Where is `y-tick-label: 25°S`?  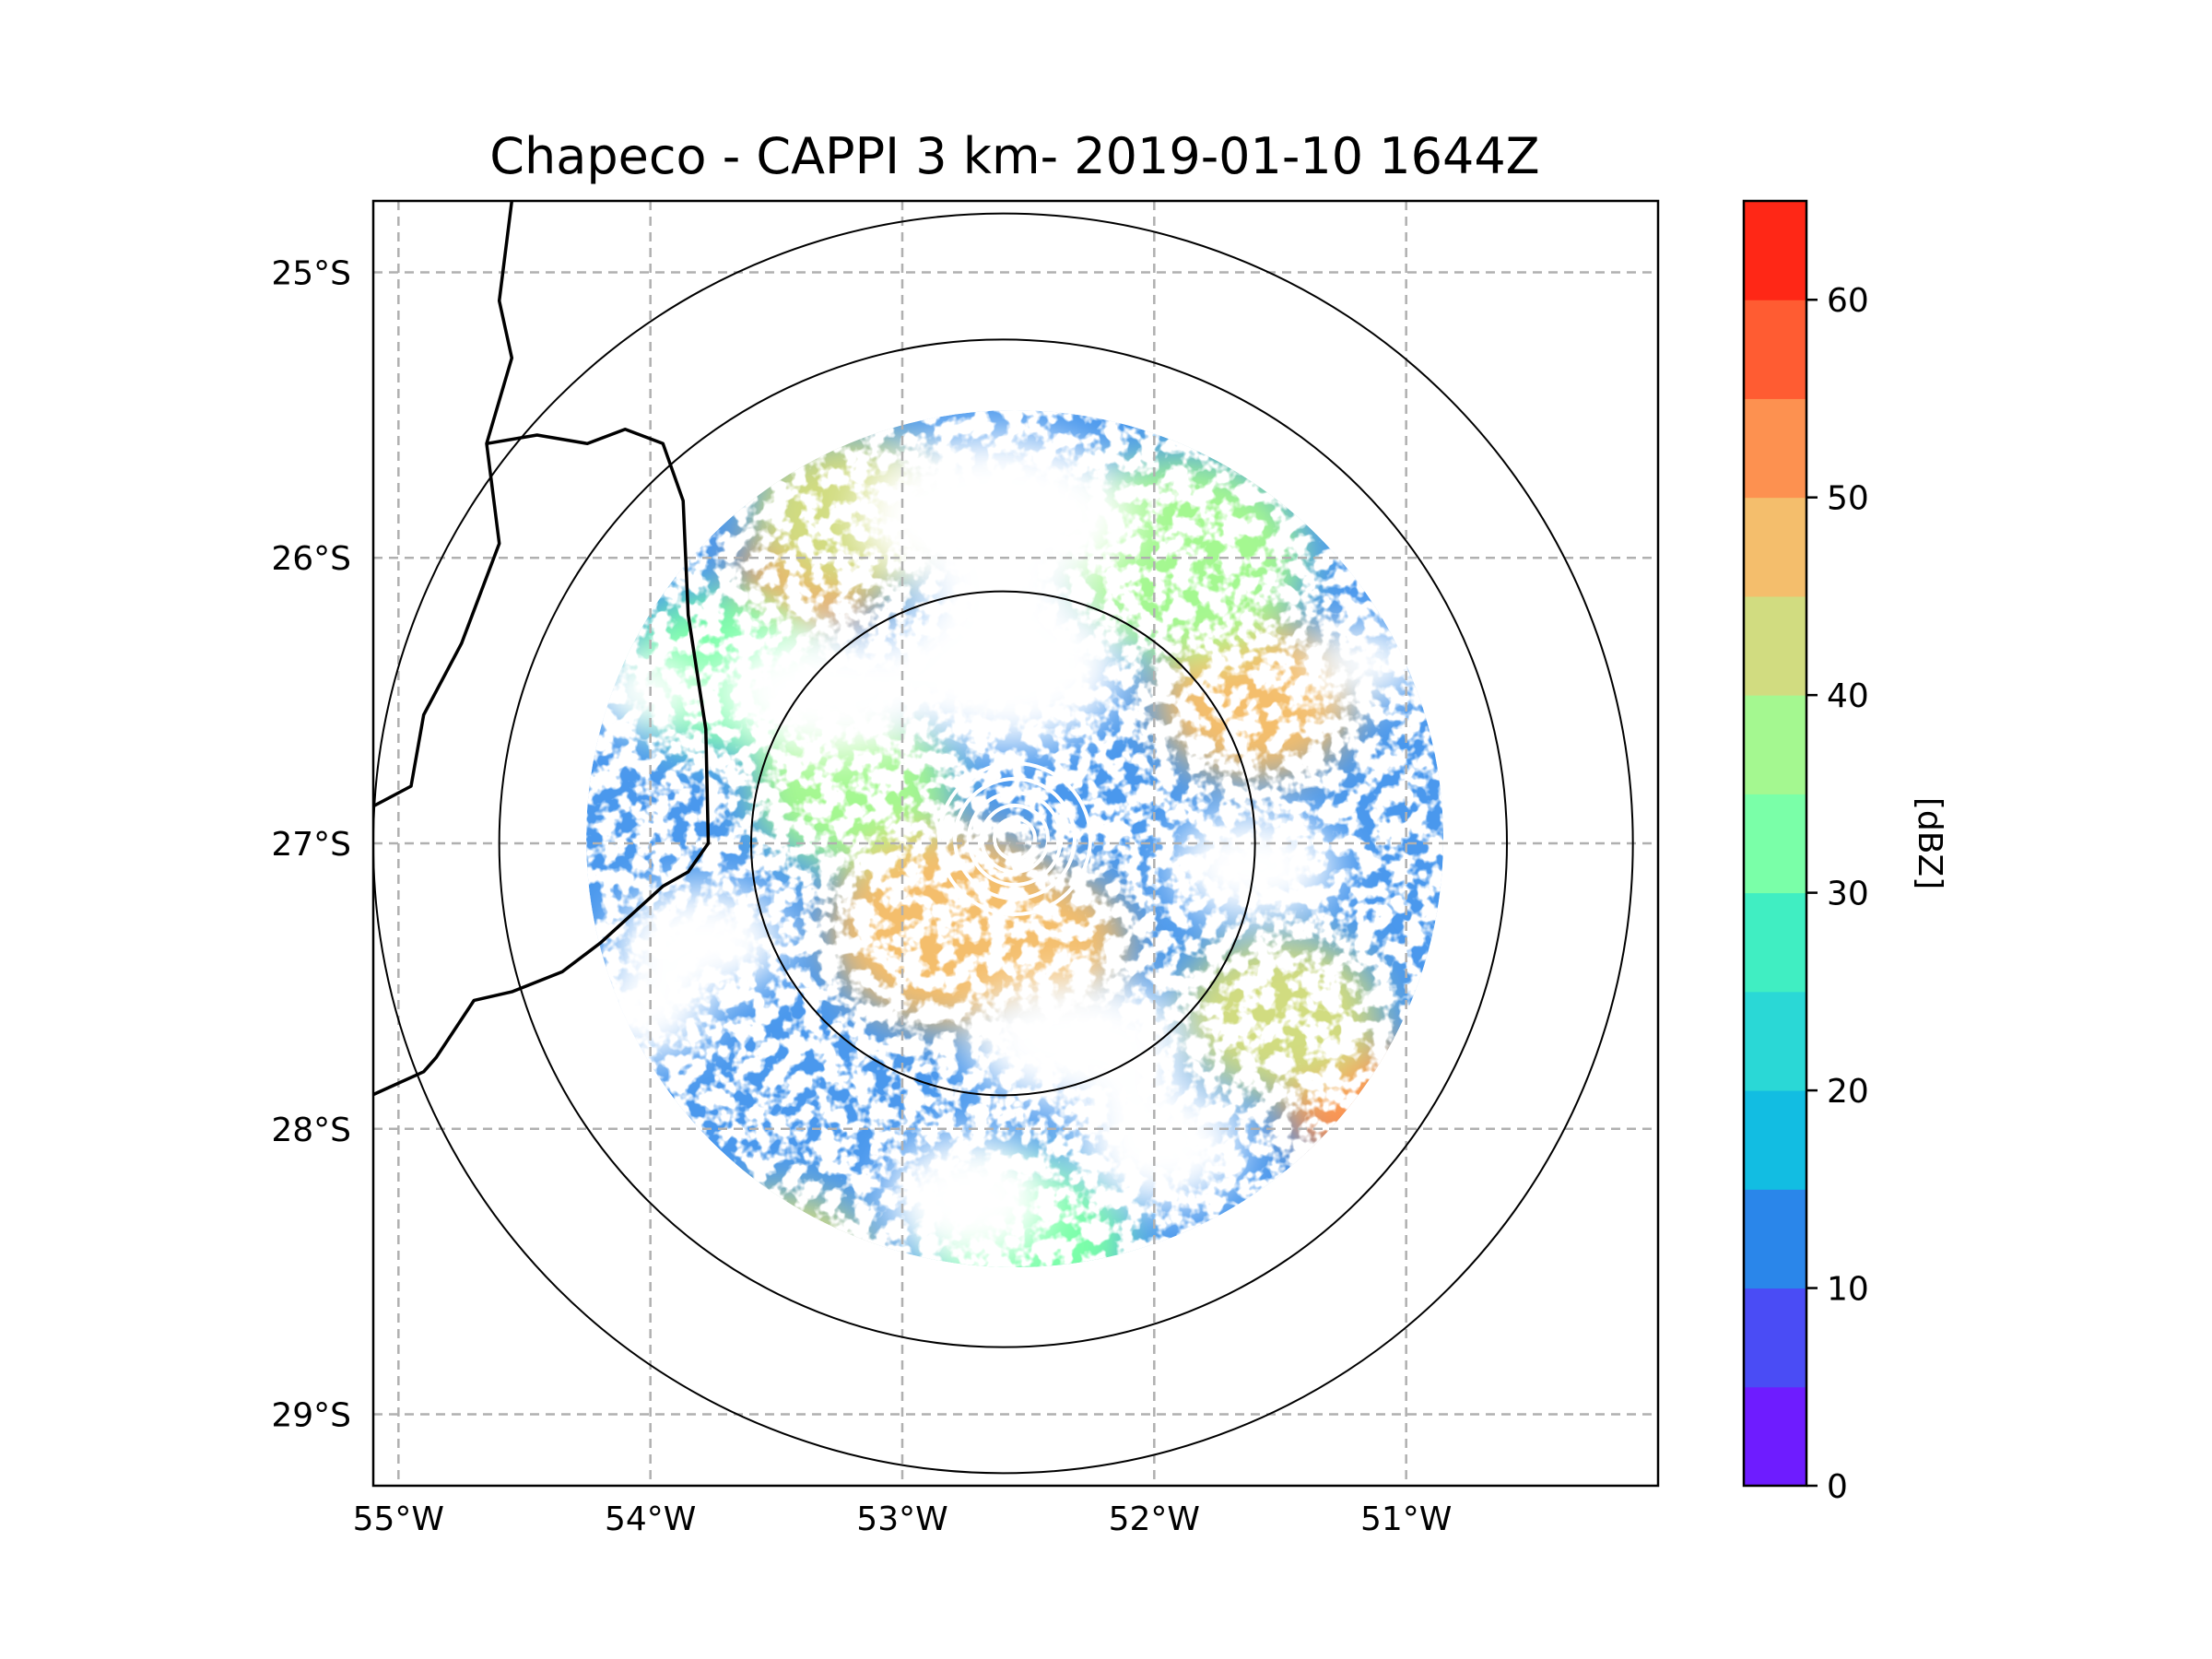 y-tick-label: 25°S is located at coordinates (311, 273).